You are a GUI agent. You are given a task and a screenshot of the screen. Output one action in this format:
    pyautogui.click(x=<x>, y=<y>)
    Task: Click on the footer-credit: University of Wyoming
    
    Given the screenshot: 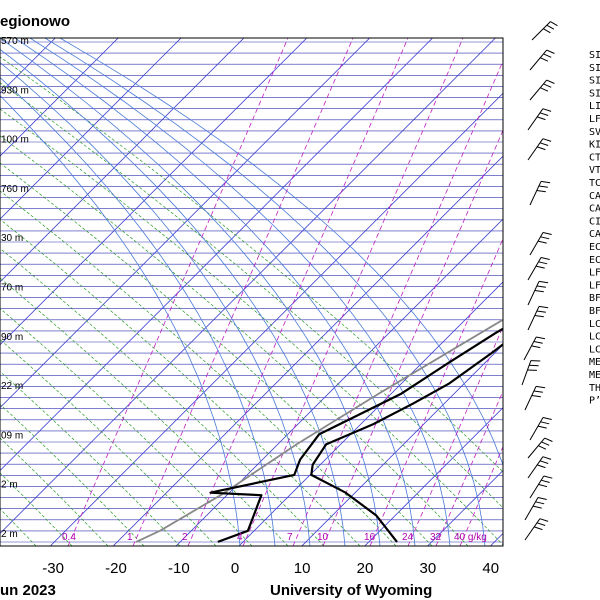 What is the action you would take?
    pyautogui.click(x=351, y=590)
    